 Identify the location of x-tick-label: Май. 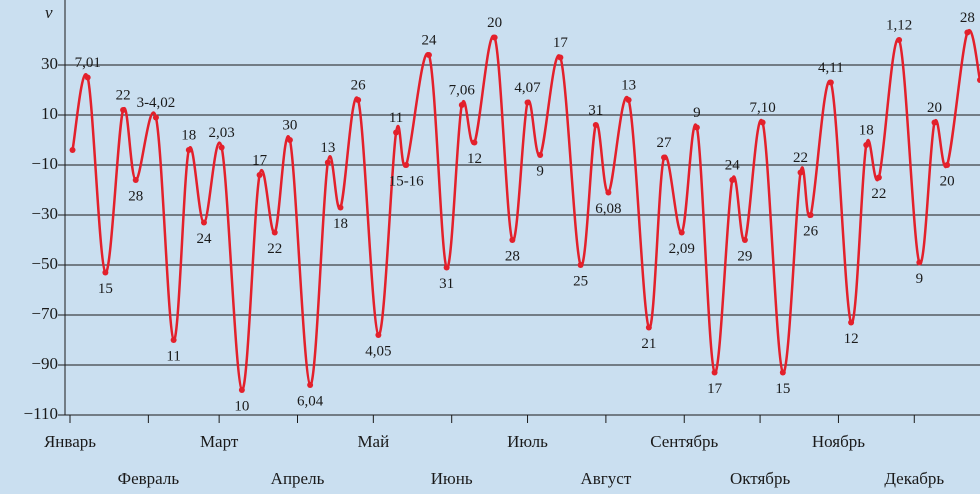
(373, 441).